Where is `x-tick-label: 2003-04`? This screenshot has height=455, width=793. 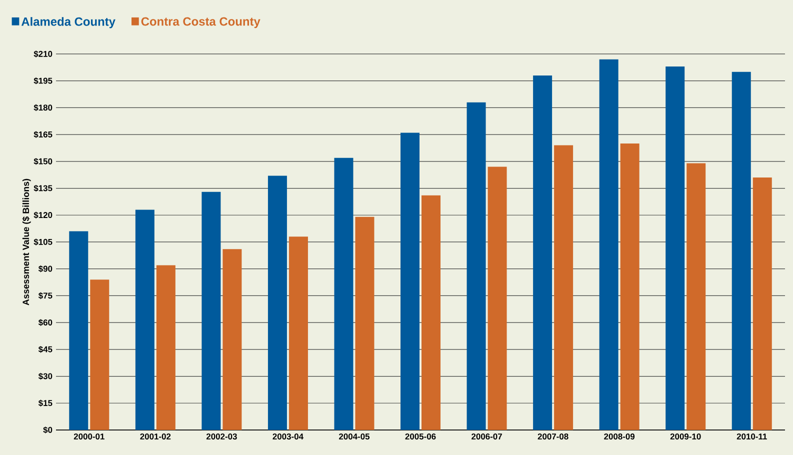
x-tick-label: 2003-04 is located at coordinates (288, 437).